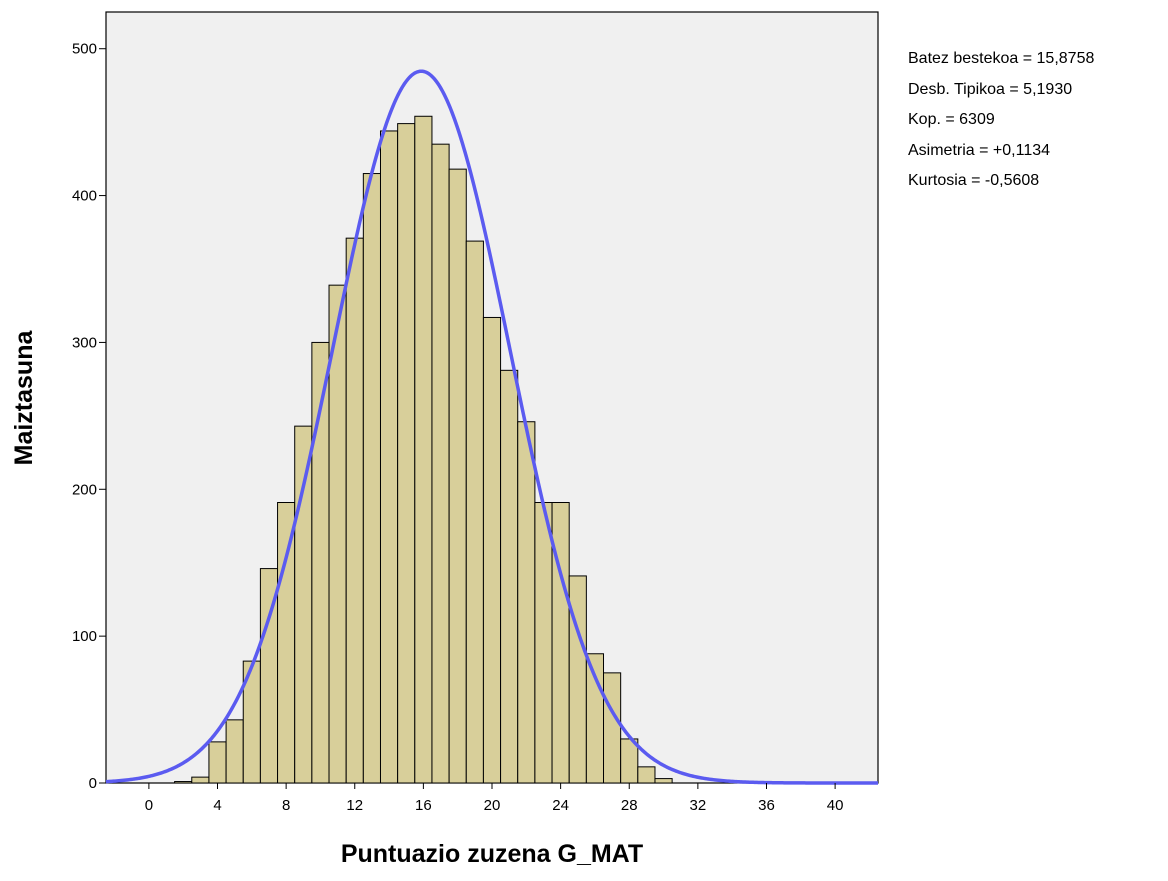  I want to click on x-tick-label: 16, so click(423, 805).